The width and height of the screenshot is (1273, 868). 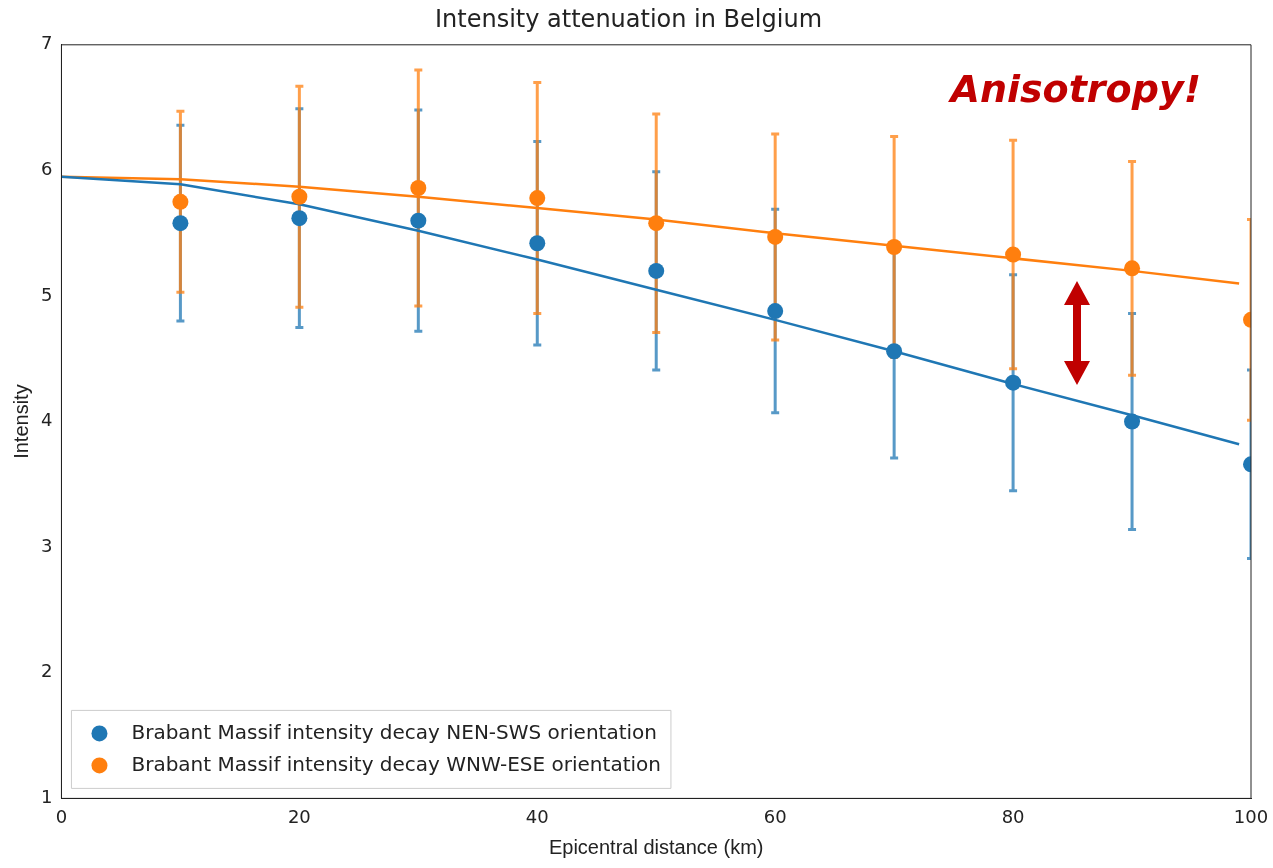 I want to click on y-tick-label: 3, so click(x=47, y=545).